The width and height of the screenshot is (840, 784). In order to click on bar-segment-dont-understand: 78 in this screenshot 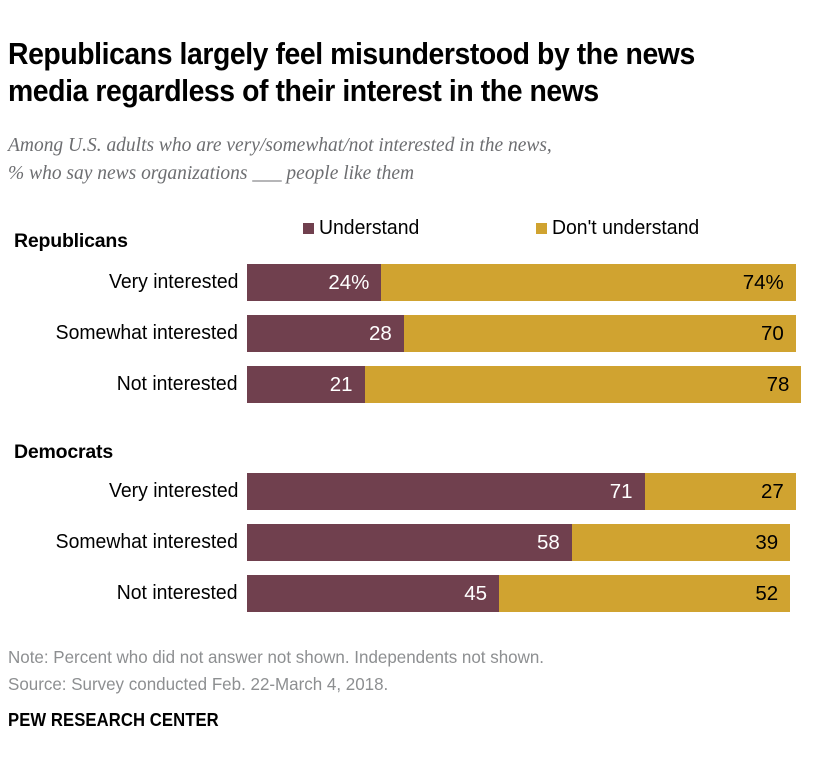, I will do `click(583, 384)`.